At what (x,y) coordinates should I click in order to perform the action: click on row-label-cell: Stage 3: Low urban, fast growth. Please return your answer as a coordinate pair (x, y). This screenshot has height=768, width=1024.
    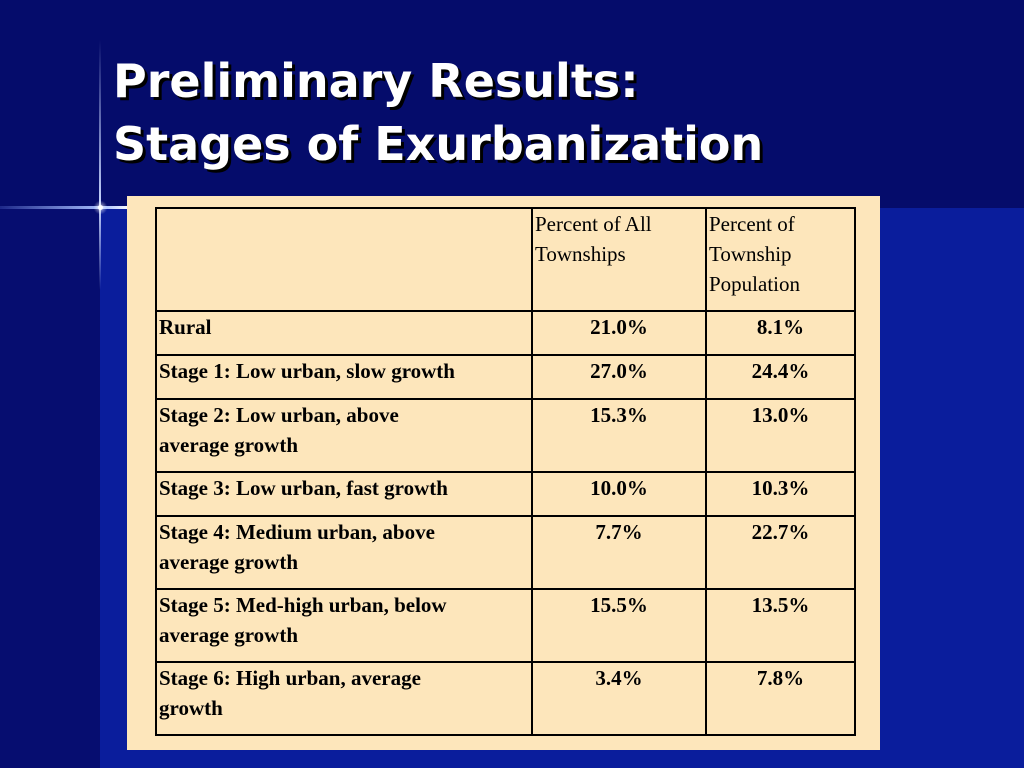
    Looking at the image, I should click on (344, 494).